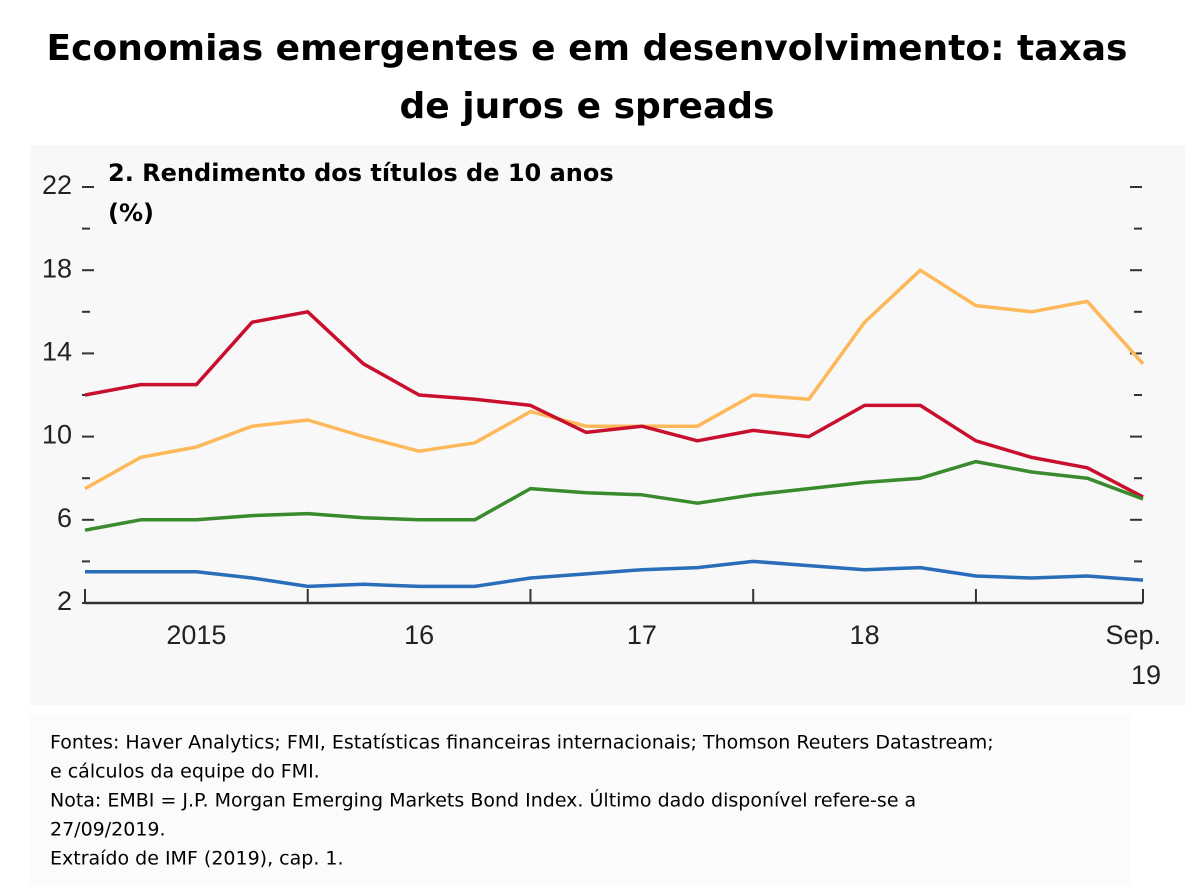 The height and width of the screenshot is (890, 1194). What do you see at coordinates (57, 268) in the screenshot?
I see `y-tick-label: 18` at bounding box center [57, 268].